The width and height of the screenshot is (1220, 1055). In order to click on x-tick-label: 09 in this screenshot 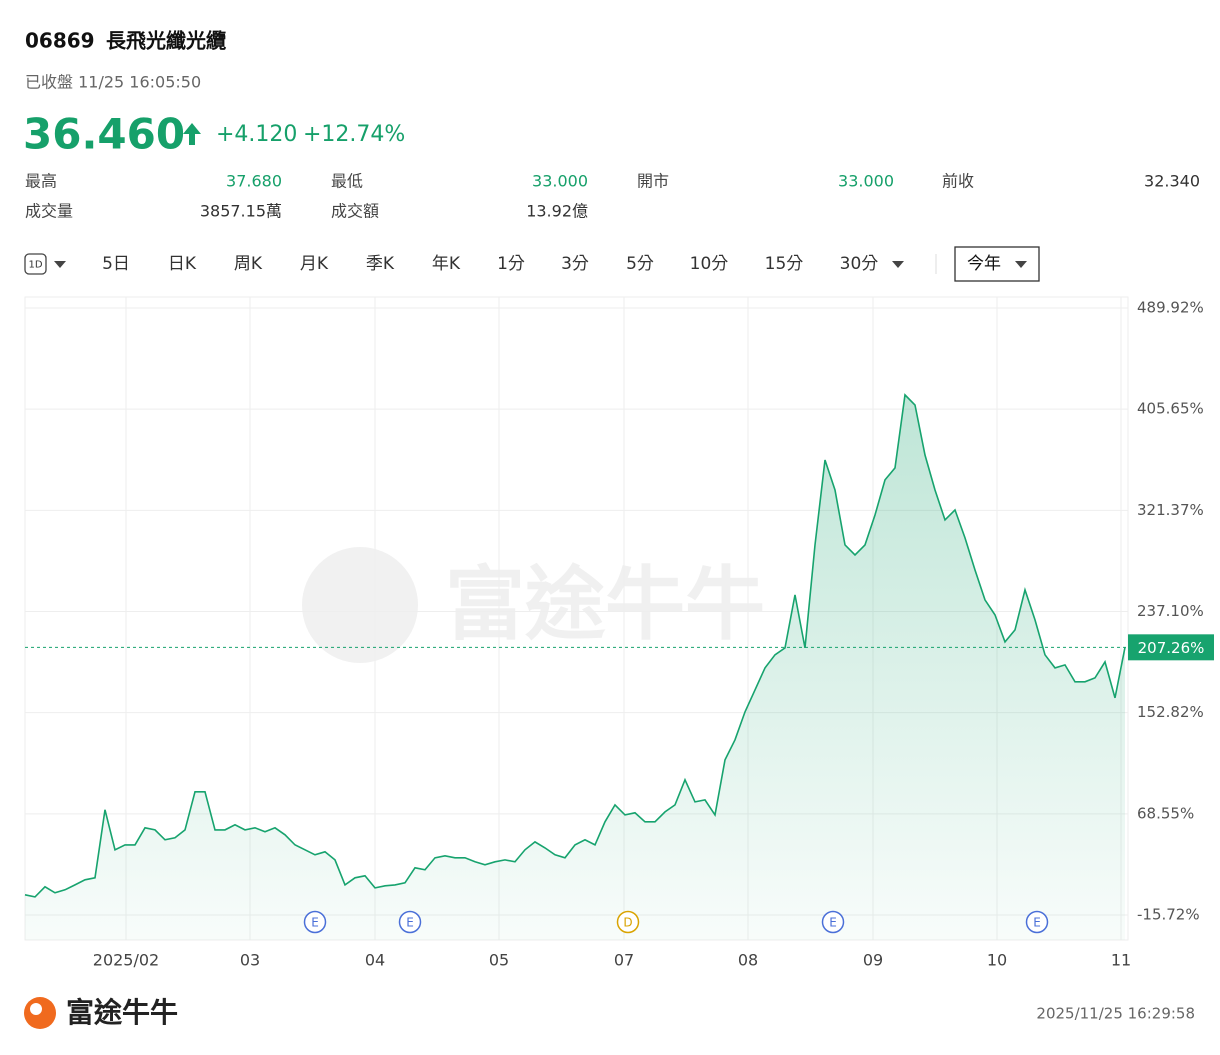, I will do `click(873, 960)`.